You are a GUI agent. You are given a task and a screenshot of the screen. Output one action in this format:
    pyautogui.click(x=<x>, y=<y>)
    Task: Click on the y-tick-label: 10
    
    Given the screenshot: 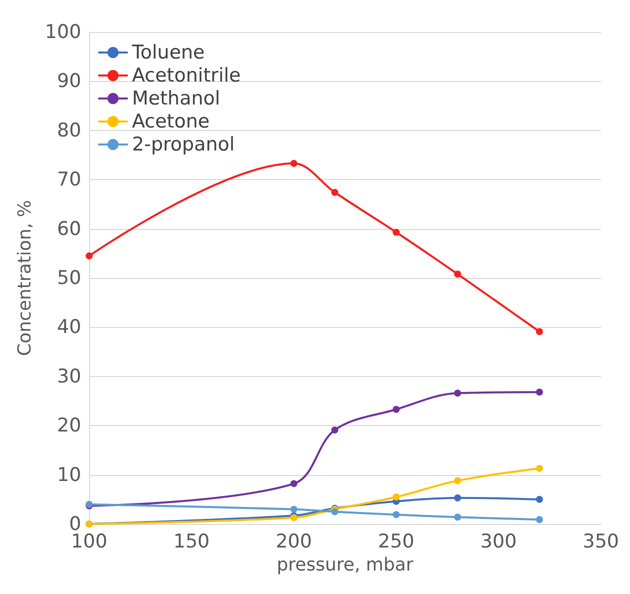 What is the action you would take?
    pyautogui.click(x=69, y=475)
    